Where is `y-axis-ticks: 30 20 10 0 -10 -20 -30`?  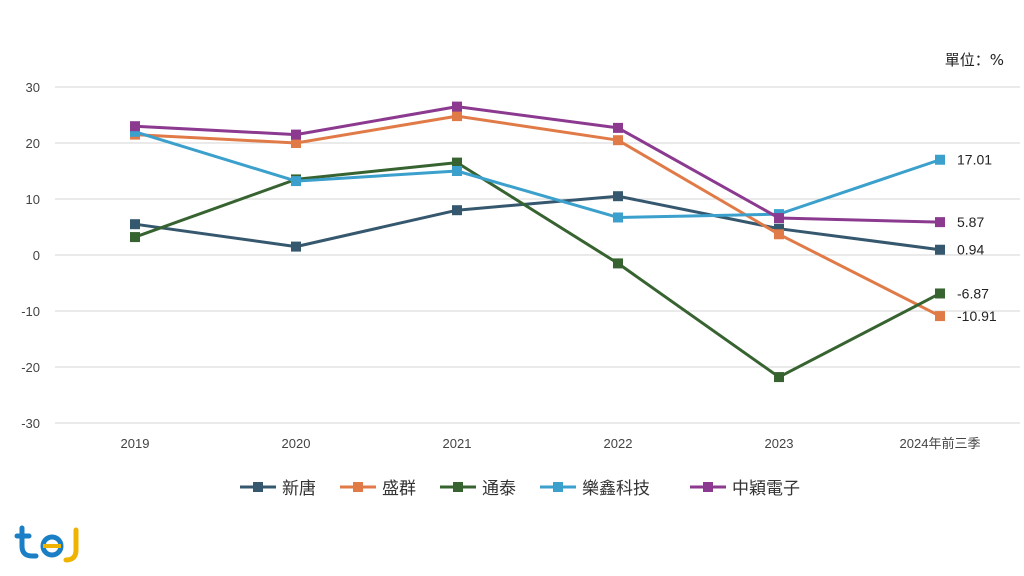
y-axis-ticks: 30 20 10 0 -10 -20 -30 is located at coordinates (30, 255).